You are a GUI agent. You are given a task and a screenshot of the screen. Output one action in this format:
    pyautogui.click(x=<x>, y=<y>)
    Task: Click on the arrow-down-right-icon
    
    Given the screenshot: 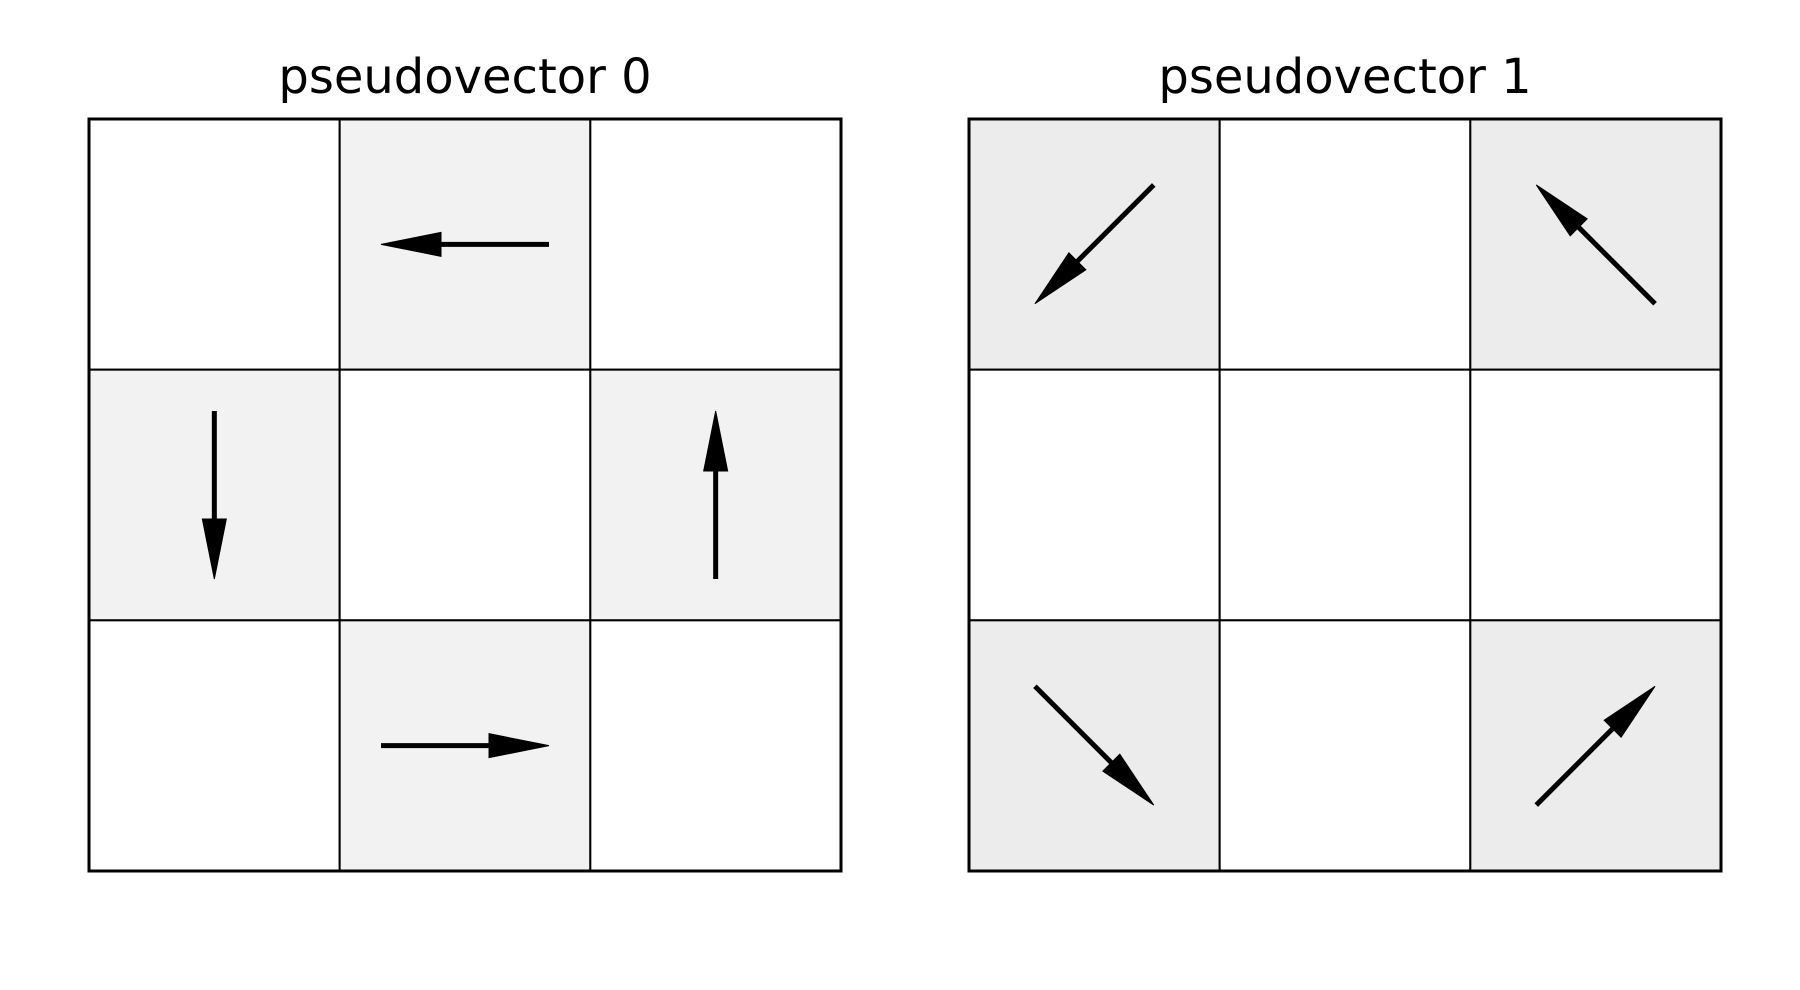 What is the action you would take?
    pyautogui.click(x=1094, y=745)
    